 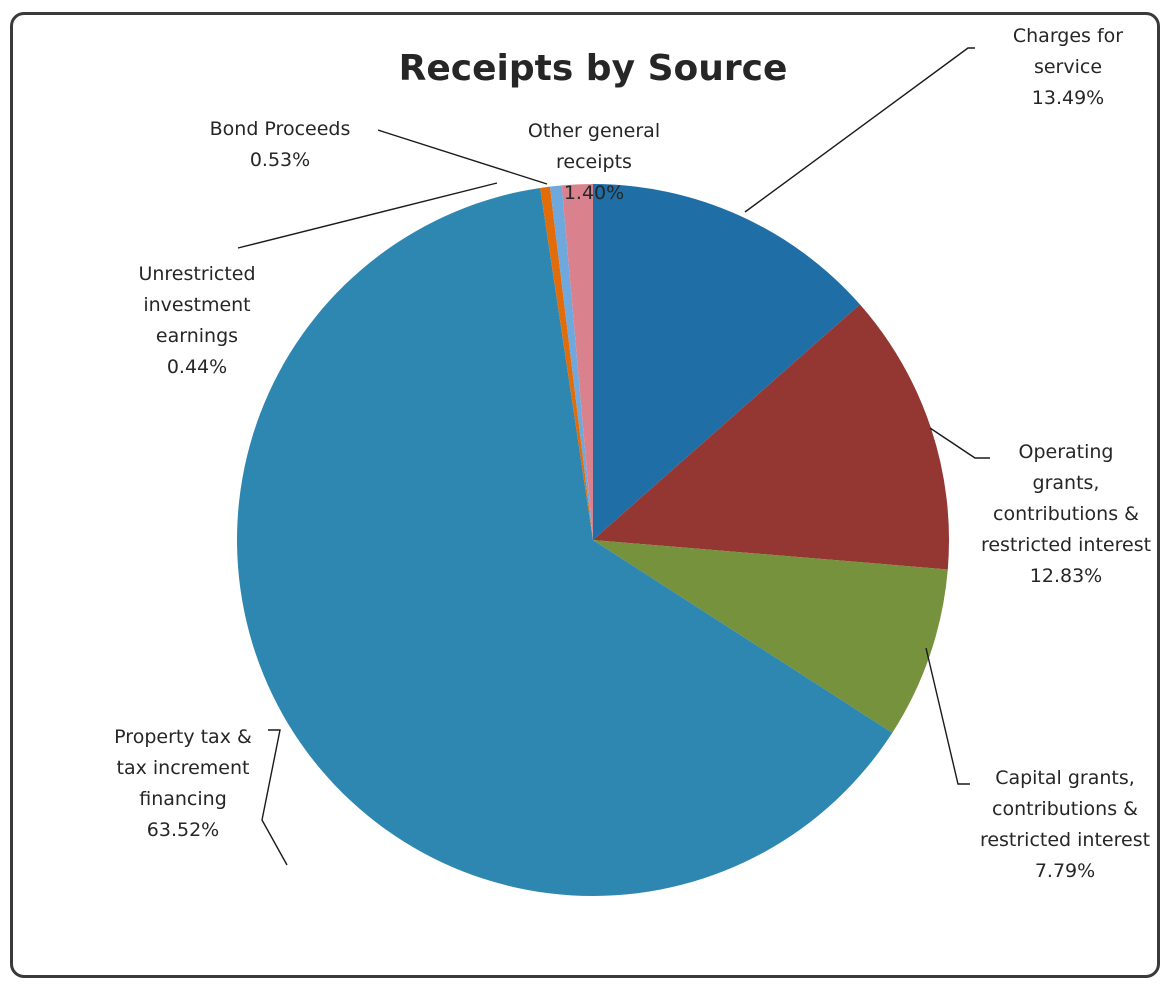 What do you see at coordinates (1066, 452) in the screenshot?
I see `slice-category-label: Operating` at bounding box center [1066, 452].